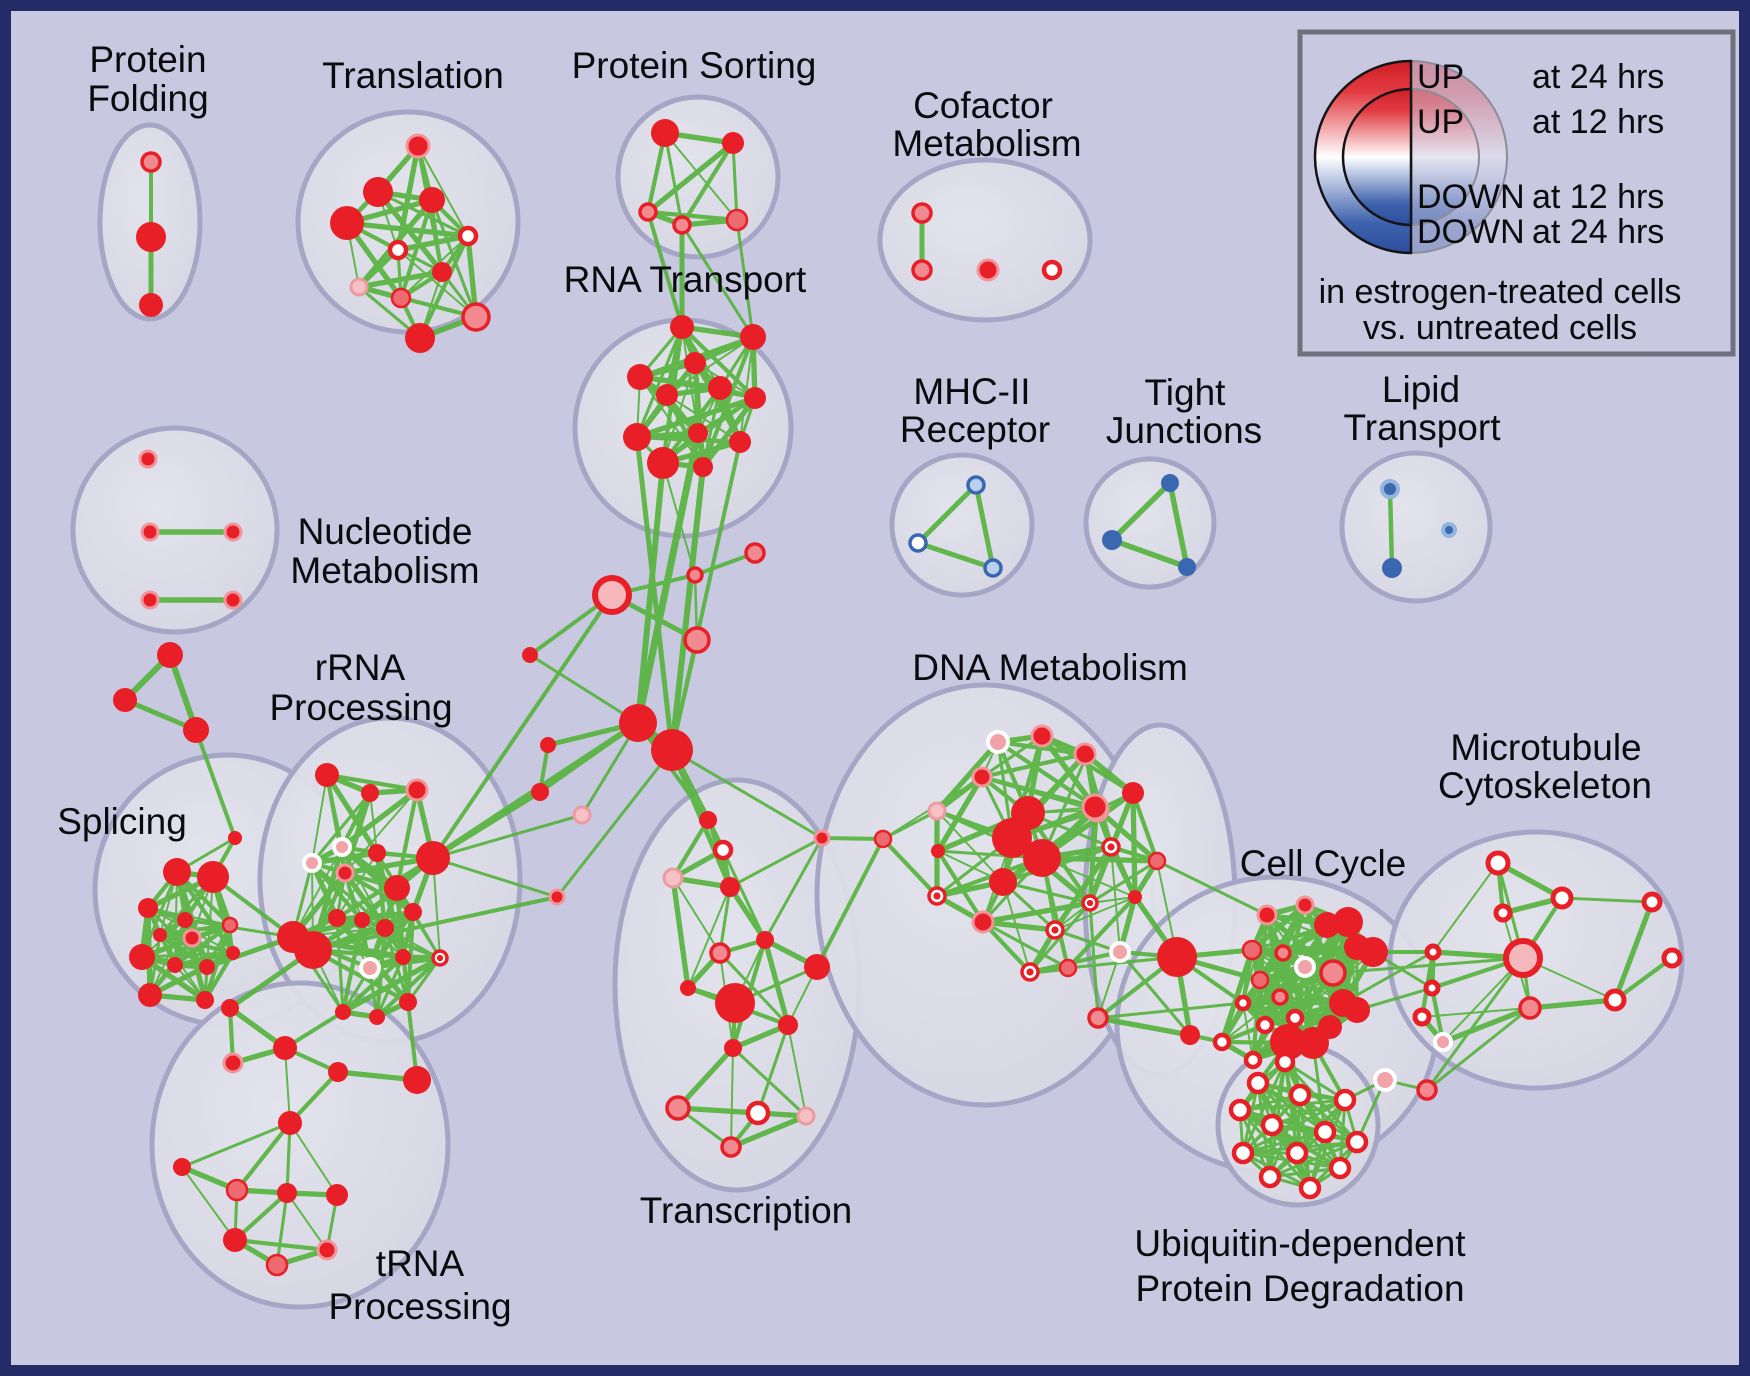  What do you see at coordinates (937, 811) in the screenshot?
I see `gene-node-pale` at bounding box center [937, 811].